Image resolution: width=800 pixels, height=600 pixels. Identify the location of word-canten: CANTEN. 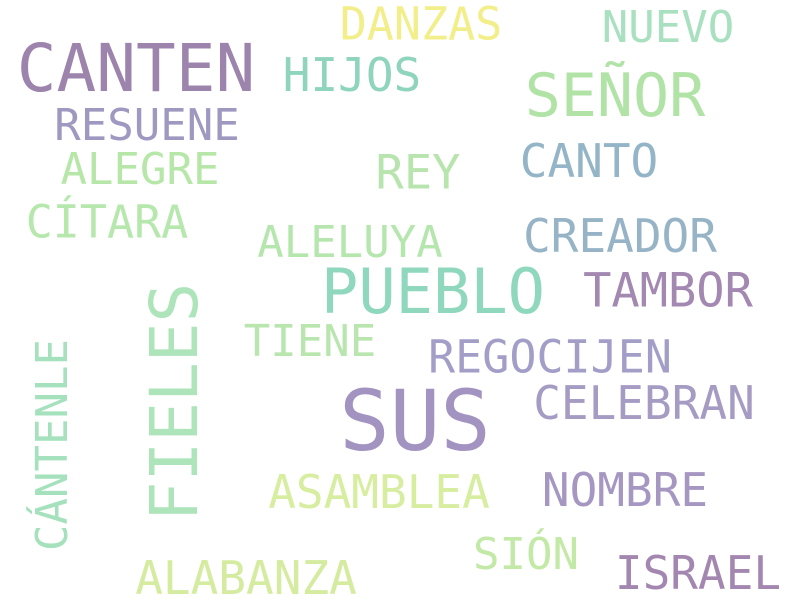
(136, 68).